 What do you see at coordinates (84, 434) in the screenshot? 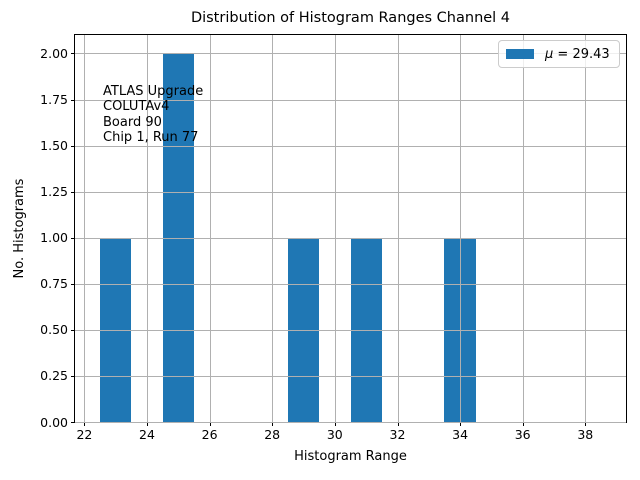
I see `x-tick-label: 22` at bounding box center [84, 434].